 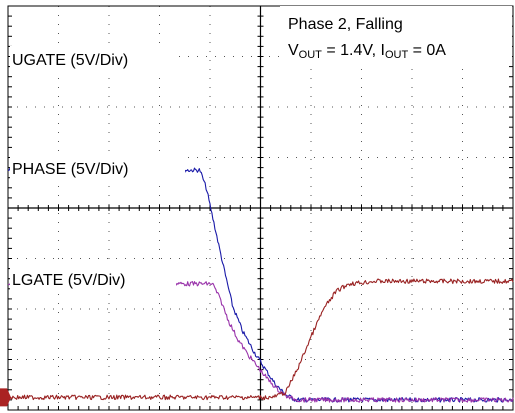 I want to click on lgate-label-bg, so click(x=93, y=278).